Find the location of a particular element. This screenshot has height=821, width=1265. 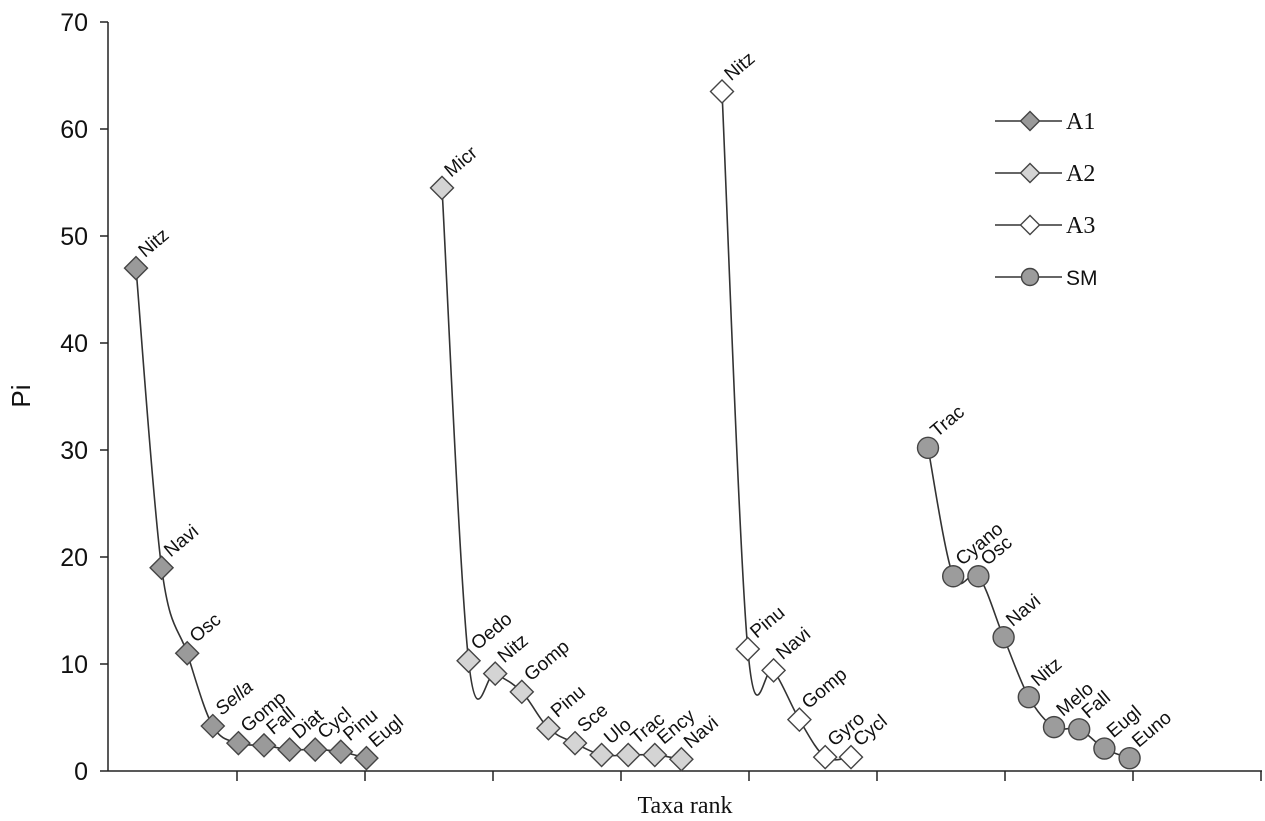

y-axis-title: Pi is located at coordinates (21, 395).